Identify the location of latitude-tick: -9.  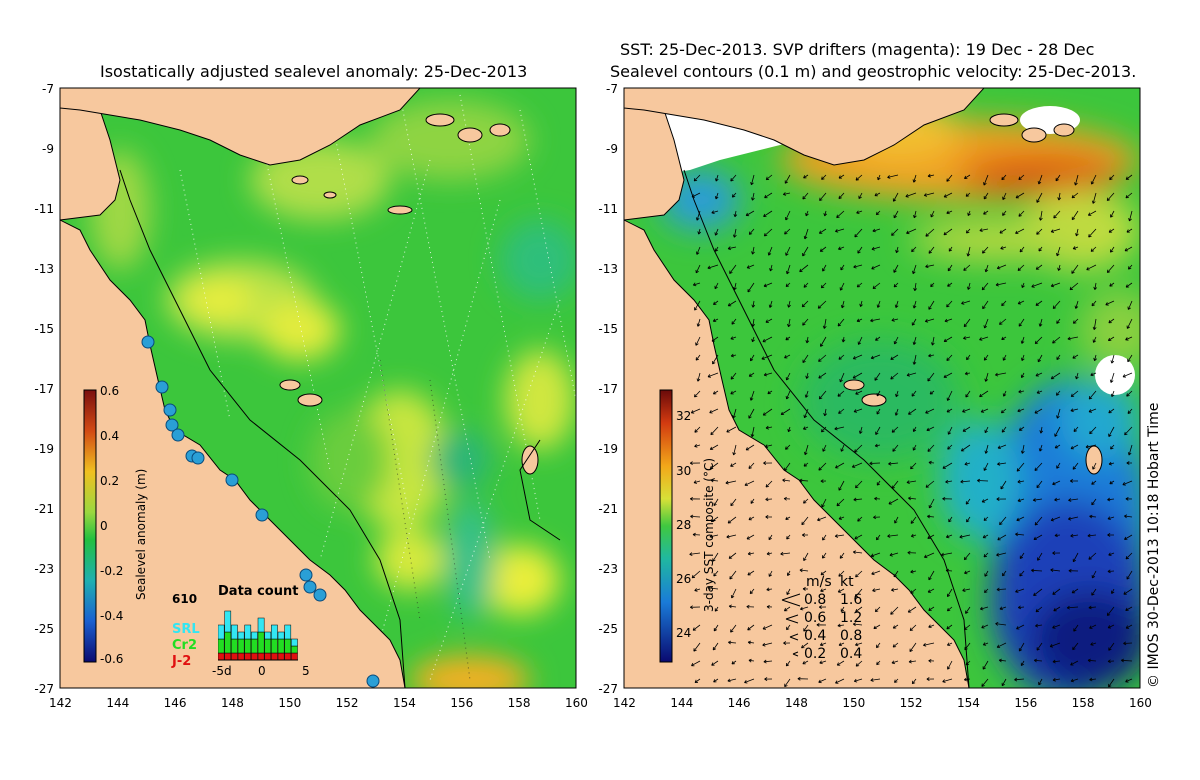
(612, 149).